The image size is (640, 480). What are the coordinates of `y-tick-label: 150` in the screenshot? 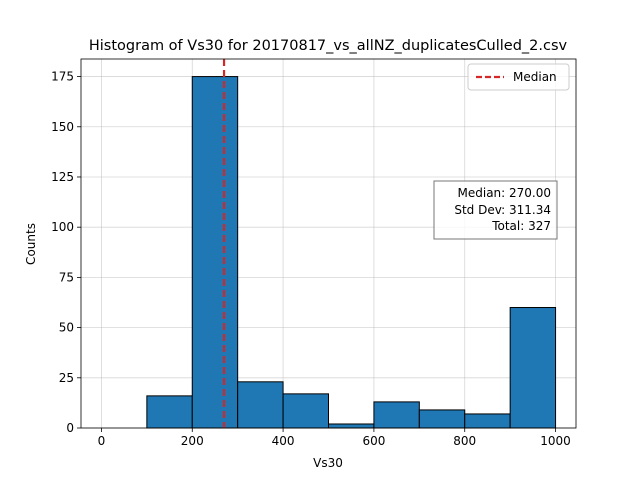 It's located at (62, 127).